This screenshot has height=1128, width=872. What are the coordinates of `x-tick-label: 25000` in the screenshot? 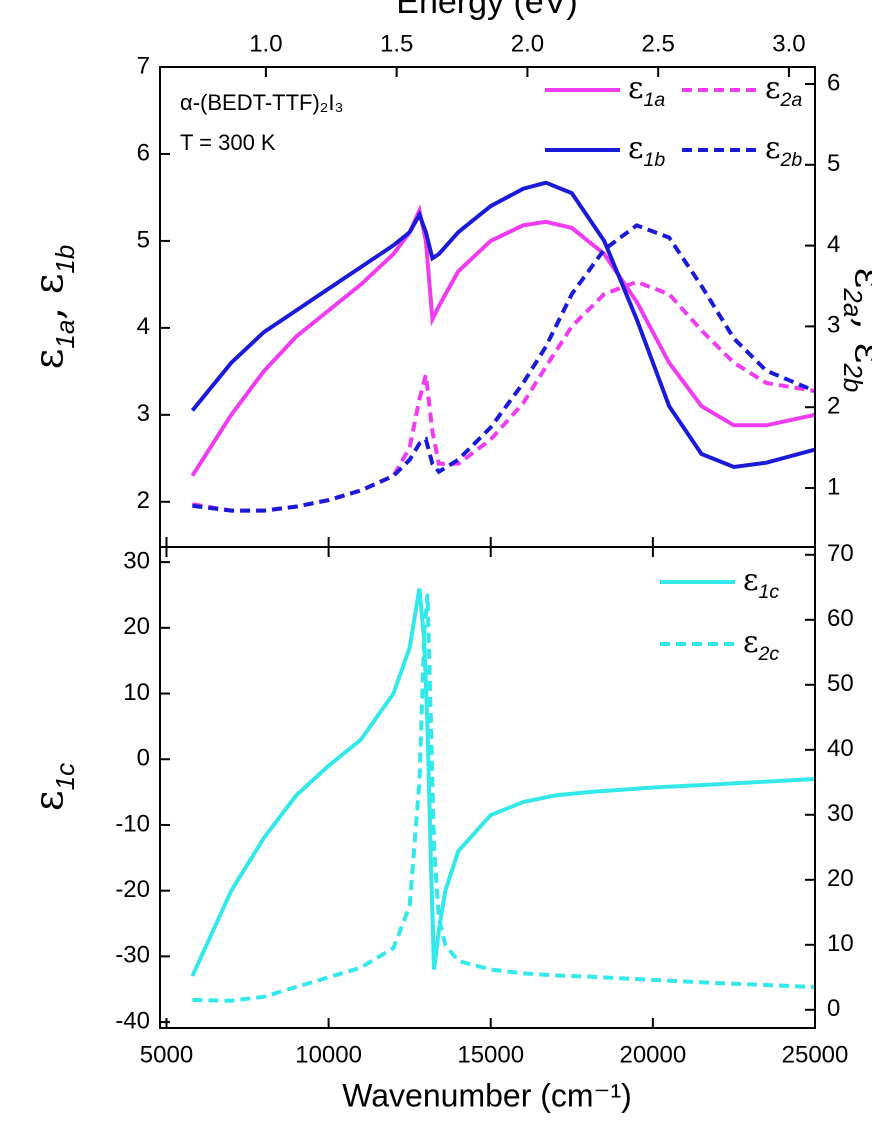 It's located at (815, 1054).